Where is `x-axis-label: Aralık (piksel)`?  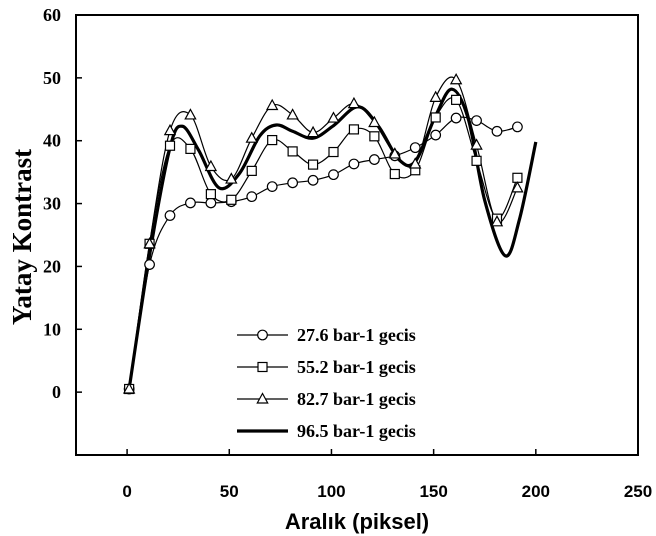 x-axis-label: Aralık (piksel) is located at coordinates (357, 521).